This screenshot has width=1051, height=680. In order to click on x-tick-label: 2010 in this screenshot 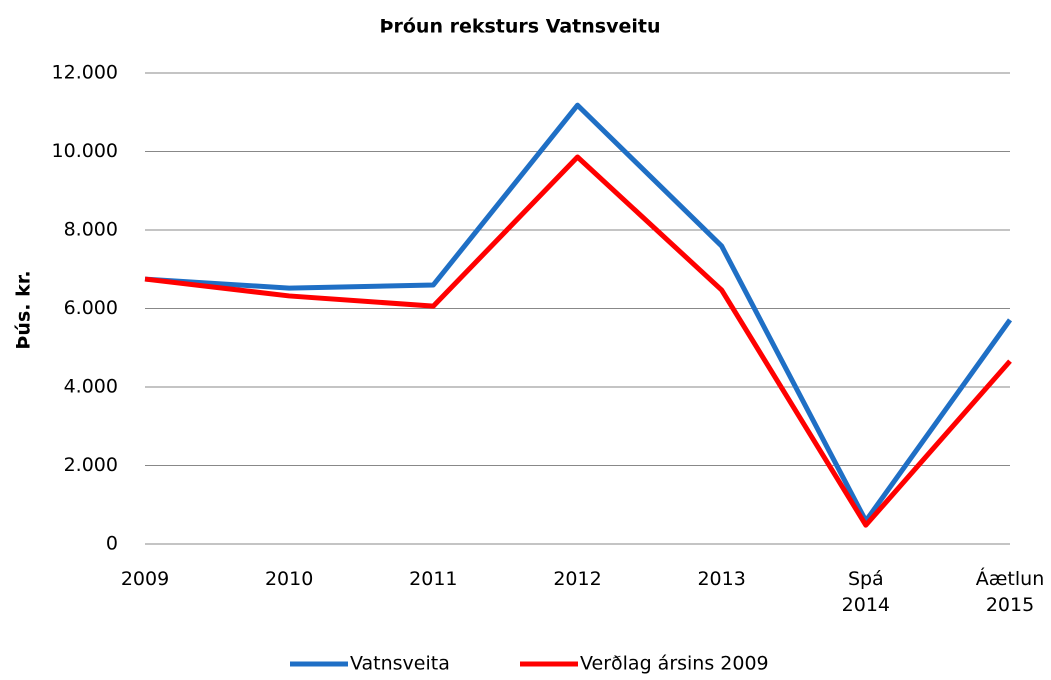, I will do `click(289, 579)`.